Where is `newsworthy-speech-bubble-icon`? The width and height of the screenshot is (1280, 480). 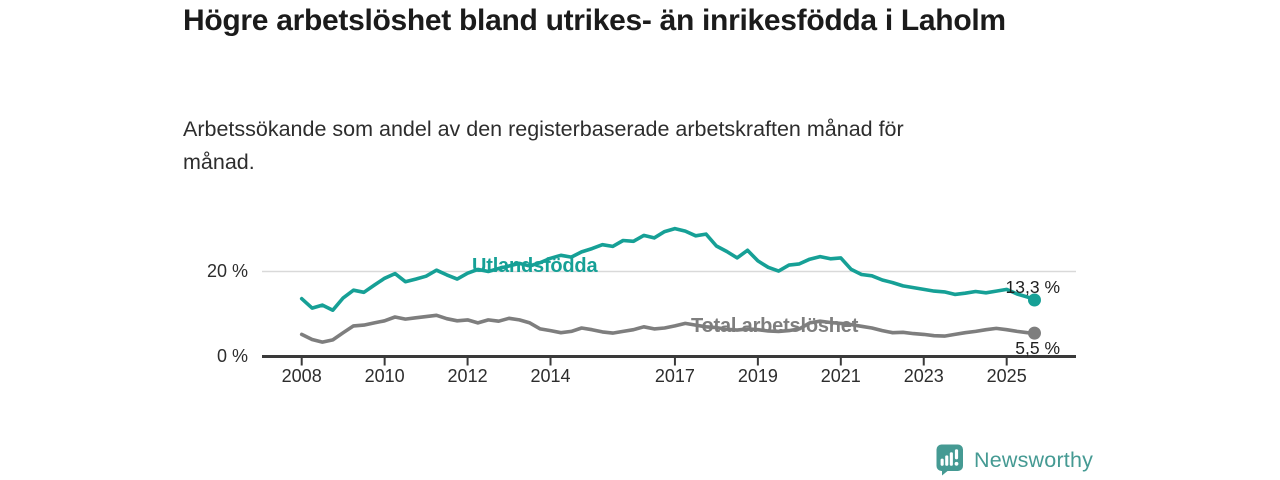 newsworthy-speech-bubble-icon is located at coordinates (949, 460).